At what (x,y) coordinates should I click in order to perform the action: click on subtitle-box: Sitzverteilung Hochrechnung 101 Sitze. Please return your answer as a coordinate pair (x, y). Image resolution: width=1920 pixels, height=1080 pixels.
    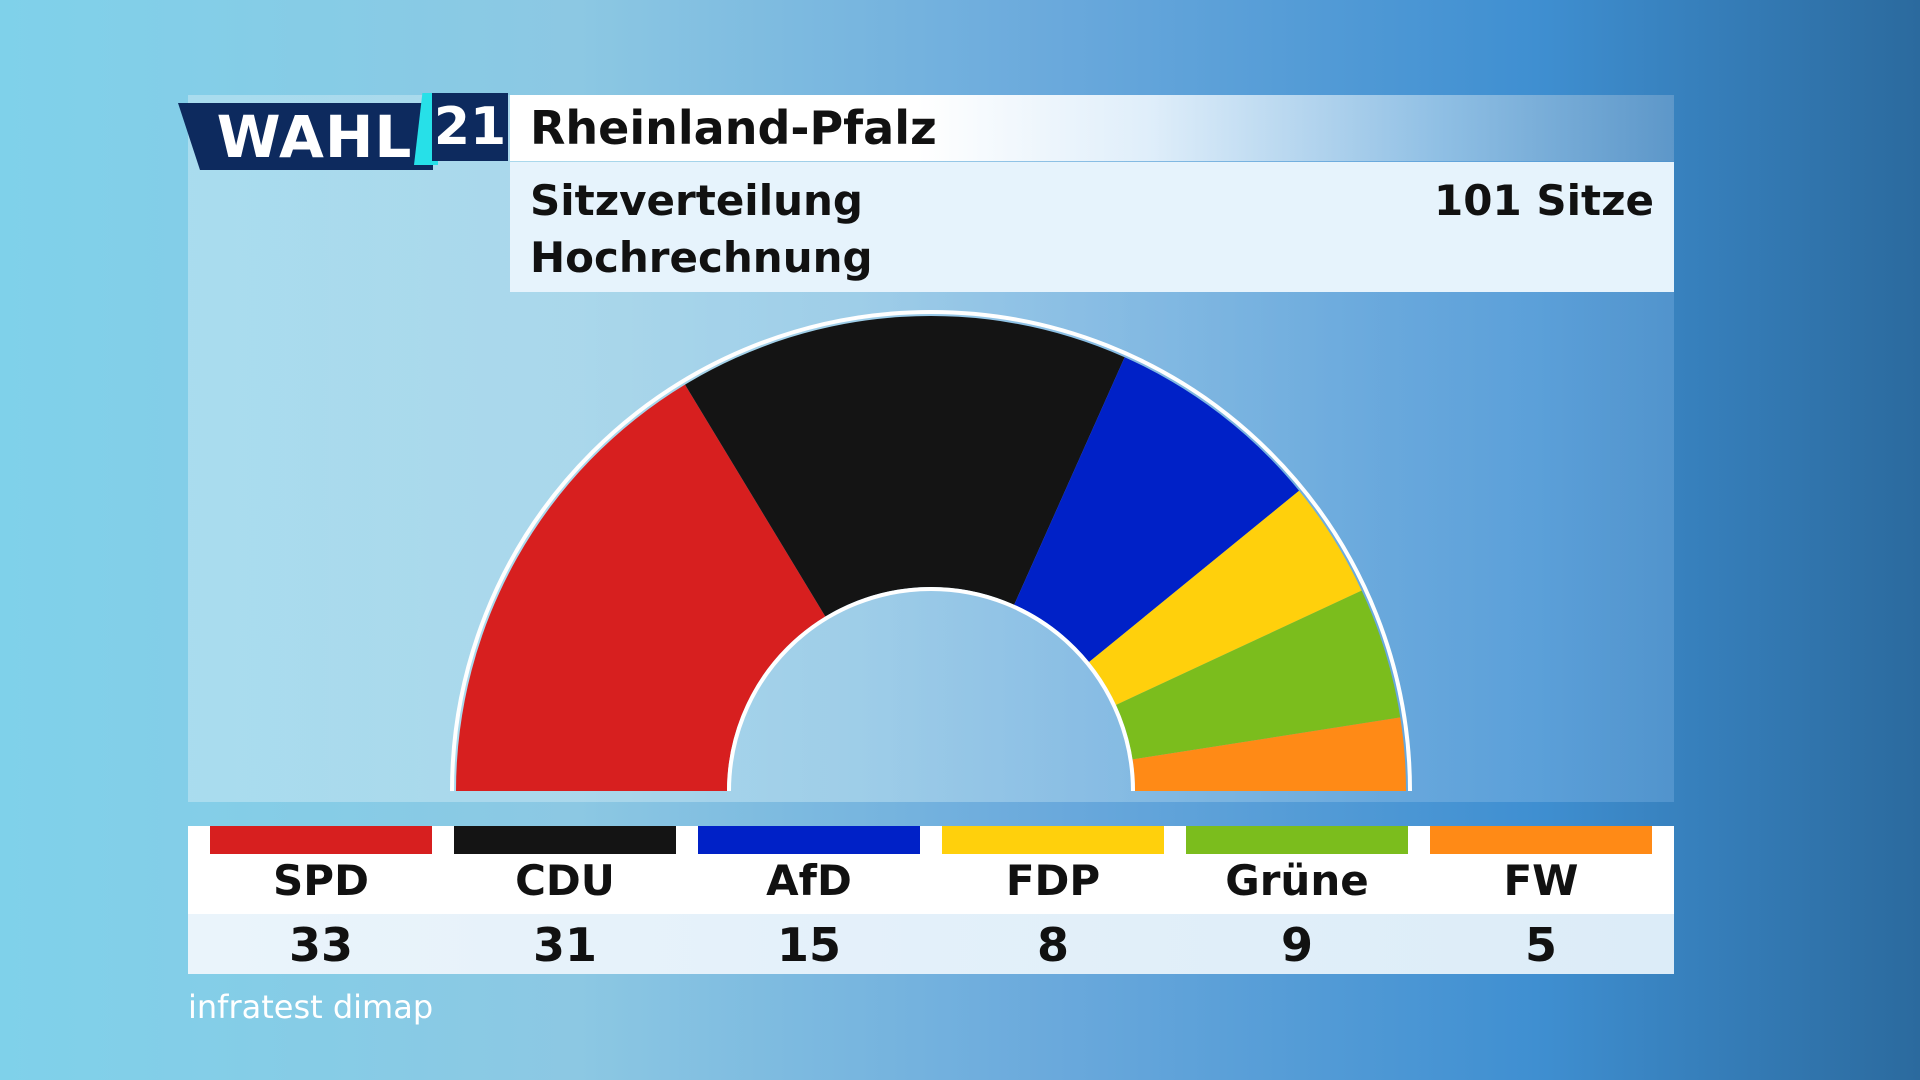
    Looking at the image, I should click on (1092, 227).